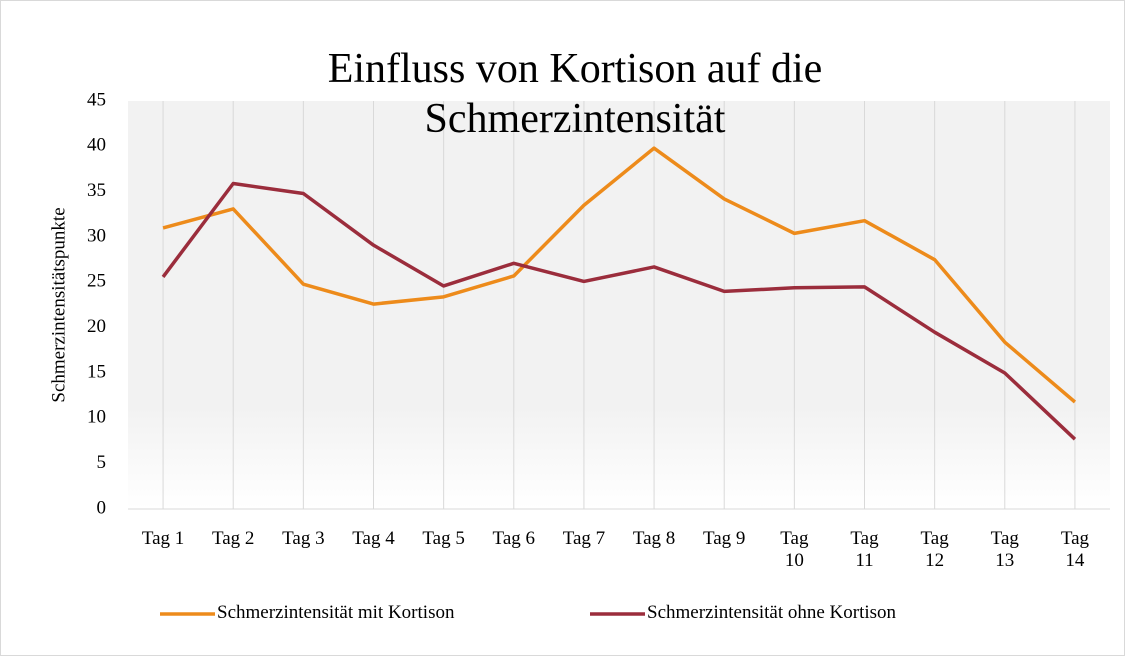  Describe the element at coordinates (102, 507) in the screenshot. I see `y-tick-label: 0` at that location.